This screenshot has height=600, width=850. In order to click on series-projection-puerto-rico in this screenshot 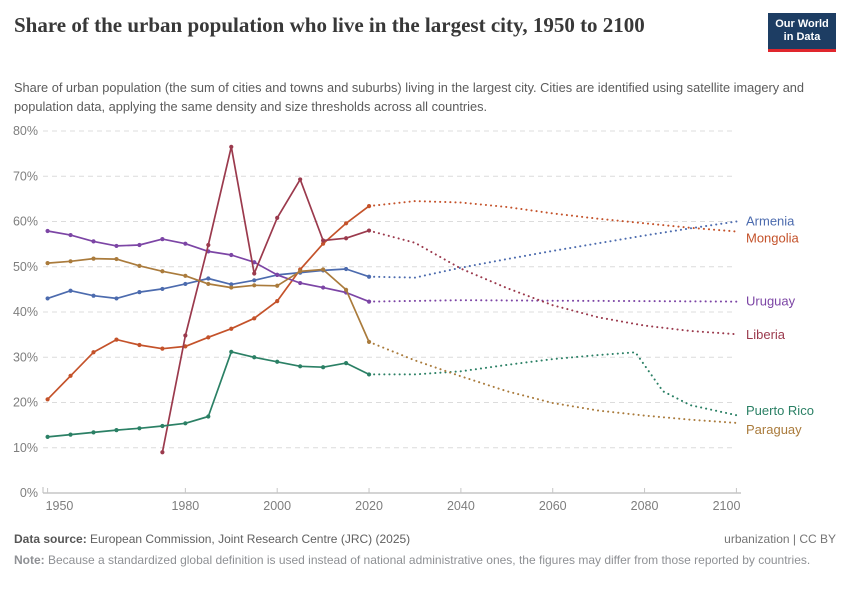, I will do `click(553, 384)`.